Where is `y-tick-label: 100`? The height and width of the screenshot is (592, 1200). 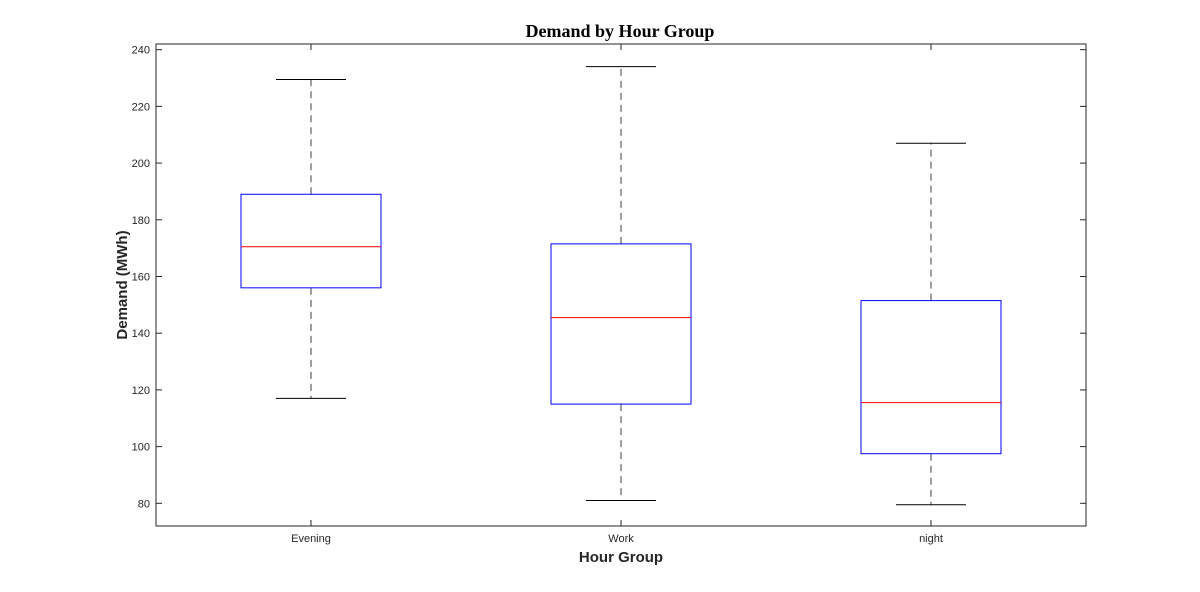 y-tick-label: 100 is located at coordinates (141, 448).